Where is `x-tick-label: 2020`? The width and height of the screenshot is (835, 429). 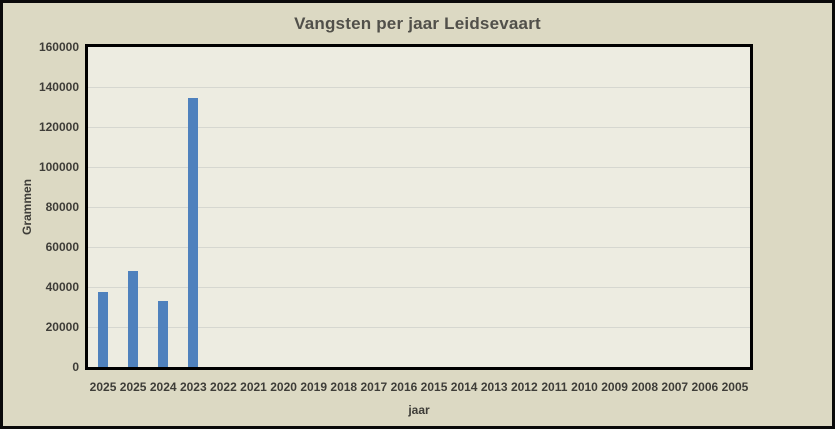 x-tick-label: 2020 is located at coordinates (283, 387).